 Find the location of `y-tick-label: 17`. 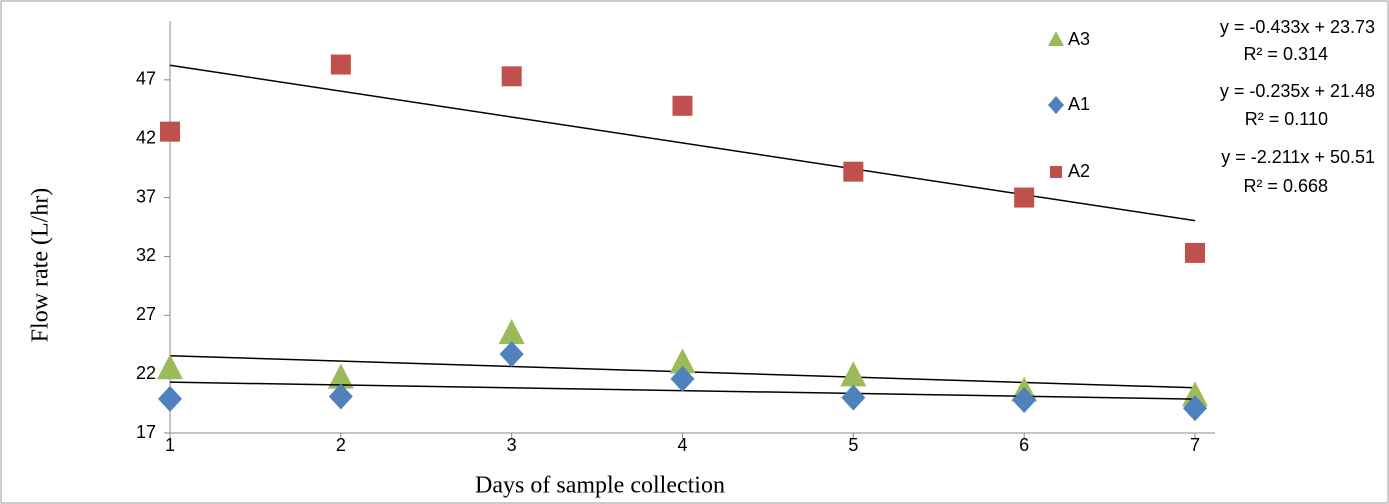

y-tick-label: 17 is located at coordinates (146, 432).